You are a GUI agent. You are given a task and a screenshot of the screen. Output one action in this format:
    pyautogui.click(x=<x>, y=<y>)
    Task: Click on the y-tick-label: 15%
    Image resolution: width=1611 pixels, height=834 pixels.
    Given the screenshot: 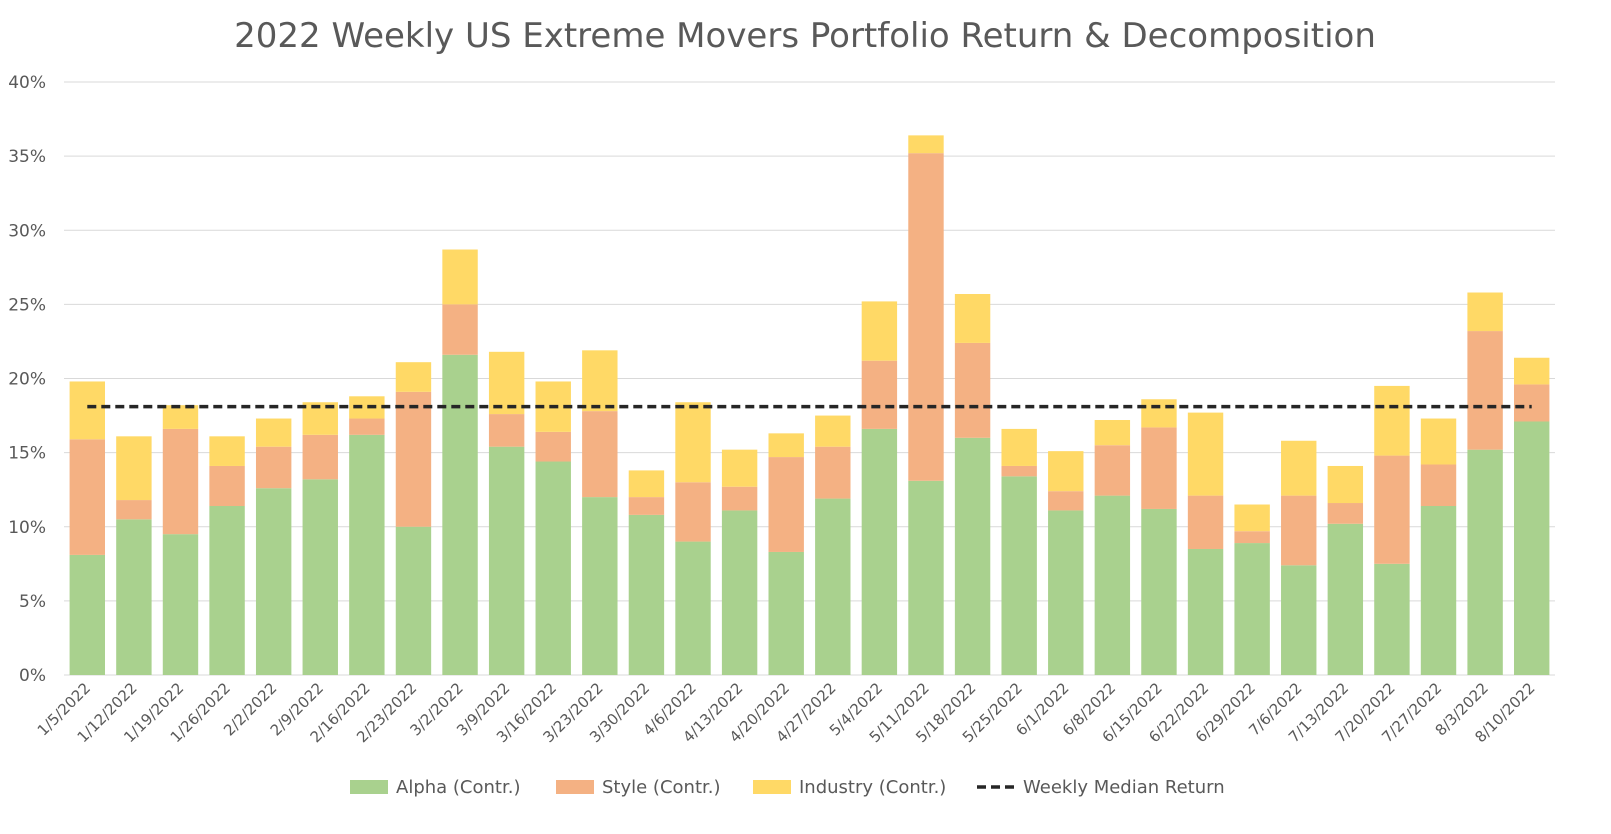 What is the action you would take?
    pyautogui.click(x=27, y=454)
    